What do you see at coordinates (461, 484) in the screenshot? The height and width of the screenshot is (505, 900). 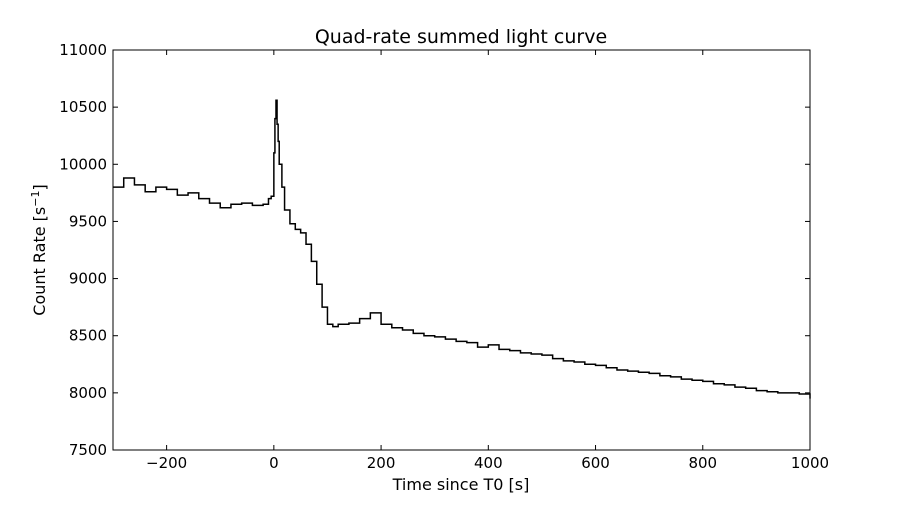 I see `x-axis-label: Time since T0 [s]` at bounding box center [461, 484].